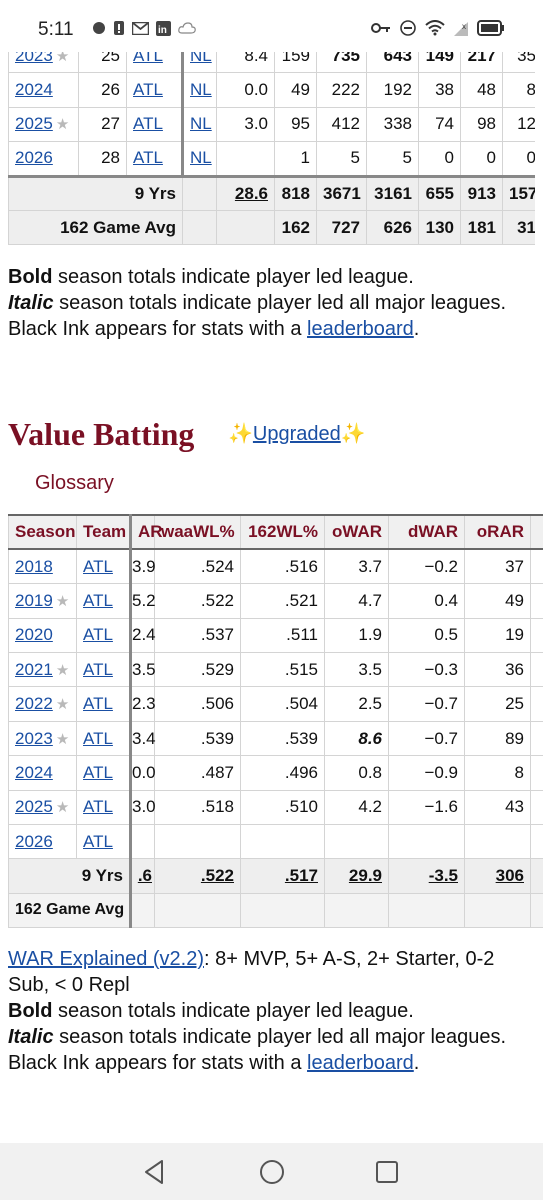 This screenshot has height=1200, width=543. What do you see at coordinates (197, 635) in the screenshot?
I see `stat-cell: .537` at bounding box center [197, 635].